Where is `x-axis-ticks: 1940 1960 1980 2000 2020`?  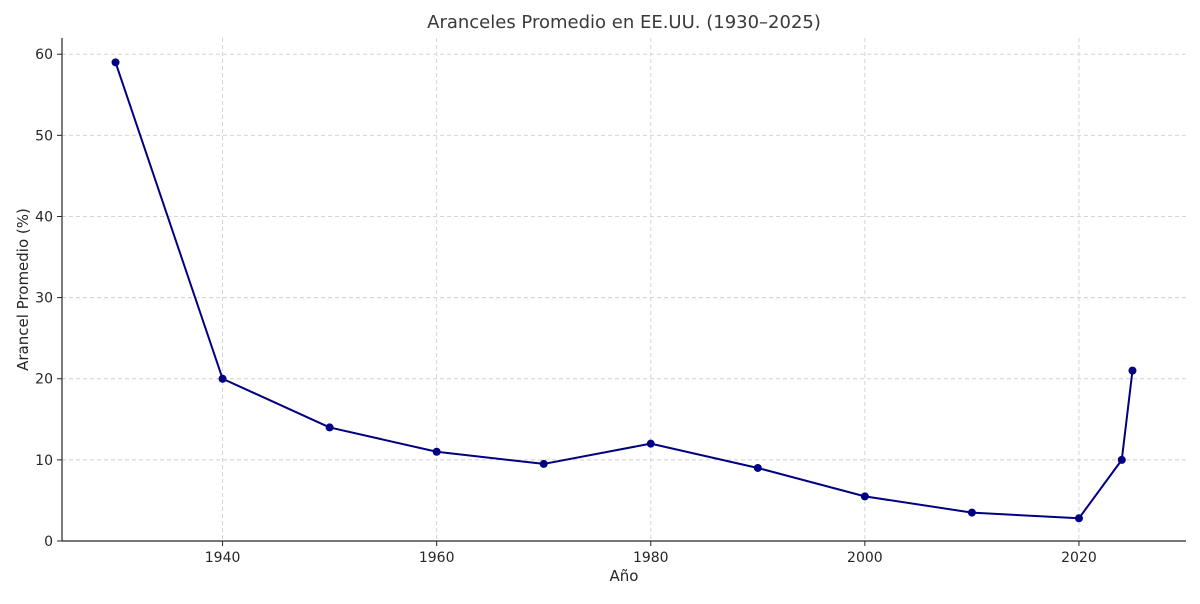 x-axis-ticks: 1940 1960 1980 2000 2020 is located at coordinates (651, 553).